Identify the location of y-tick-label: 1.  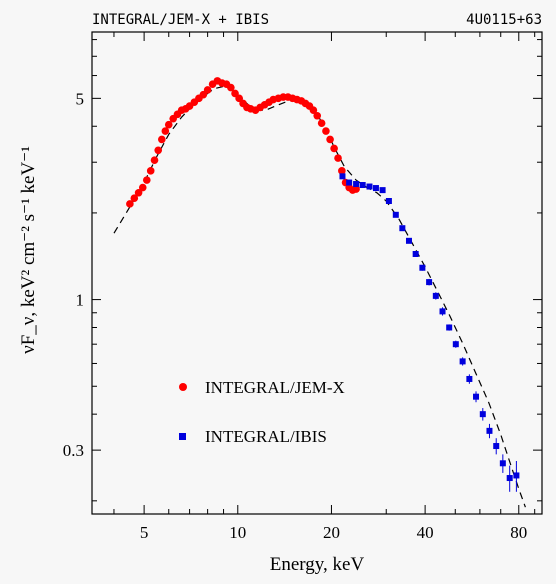
(80, 300).